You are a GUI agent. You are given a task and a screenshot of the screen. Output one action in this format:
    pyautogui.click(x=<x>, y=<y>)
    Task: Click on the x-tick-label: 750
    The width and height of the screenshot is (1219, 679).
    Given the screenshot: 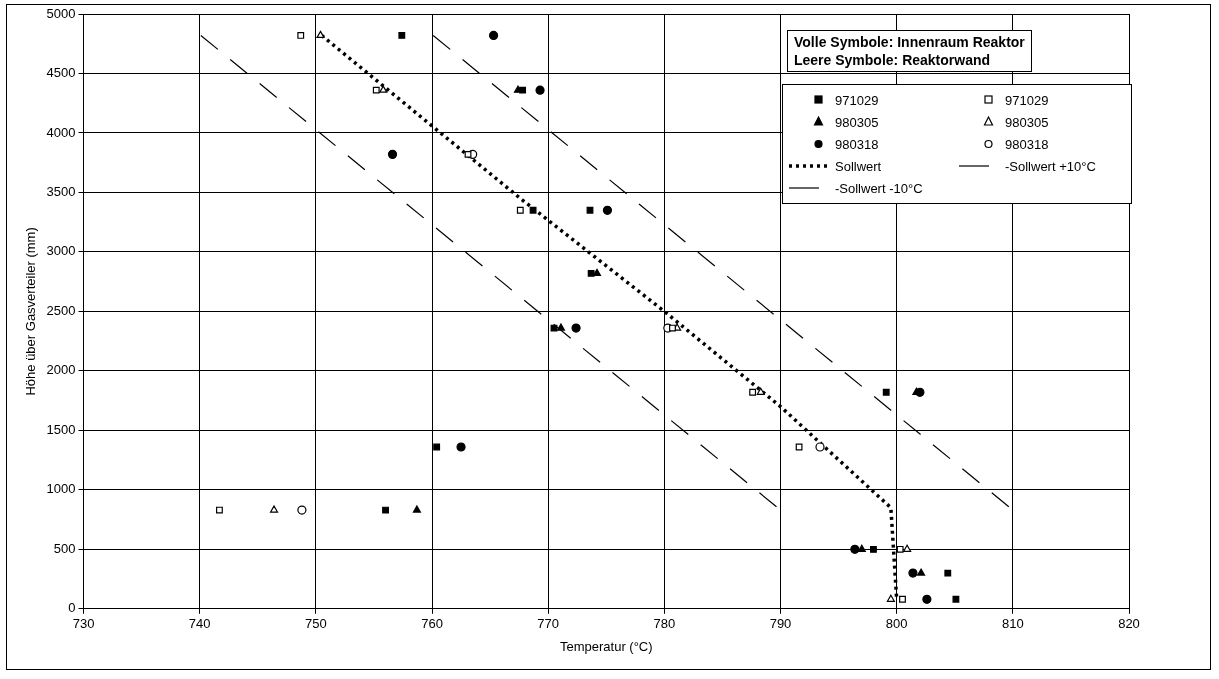 What is the action you would take?
    pyautogui.click(x=316, y=624)
    